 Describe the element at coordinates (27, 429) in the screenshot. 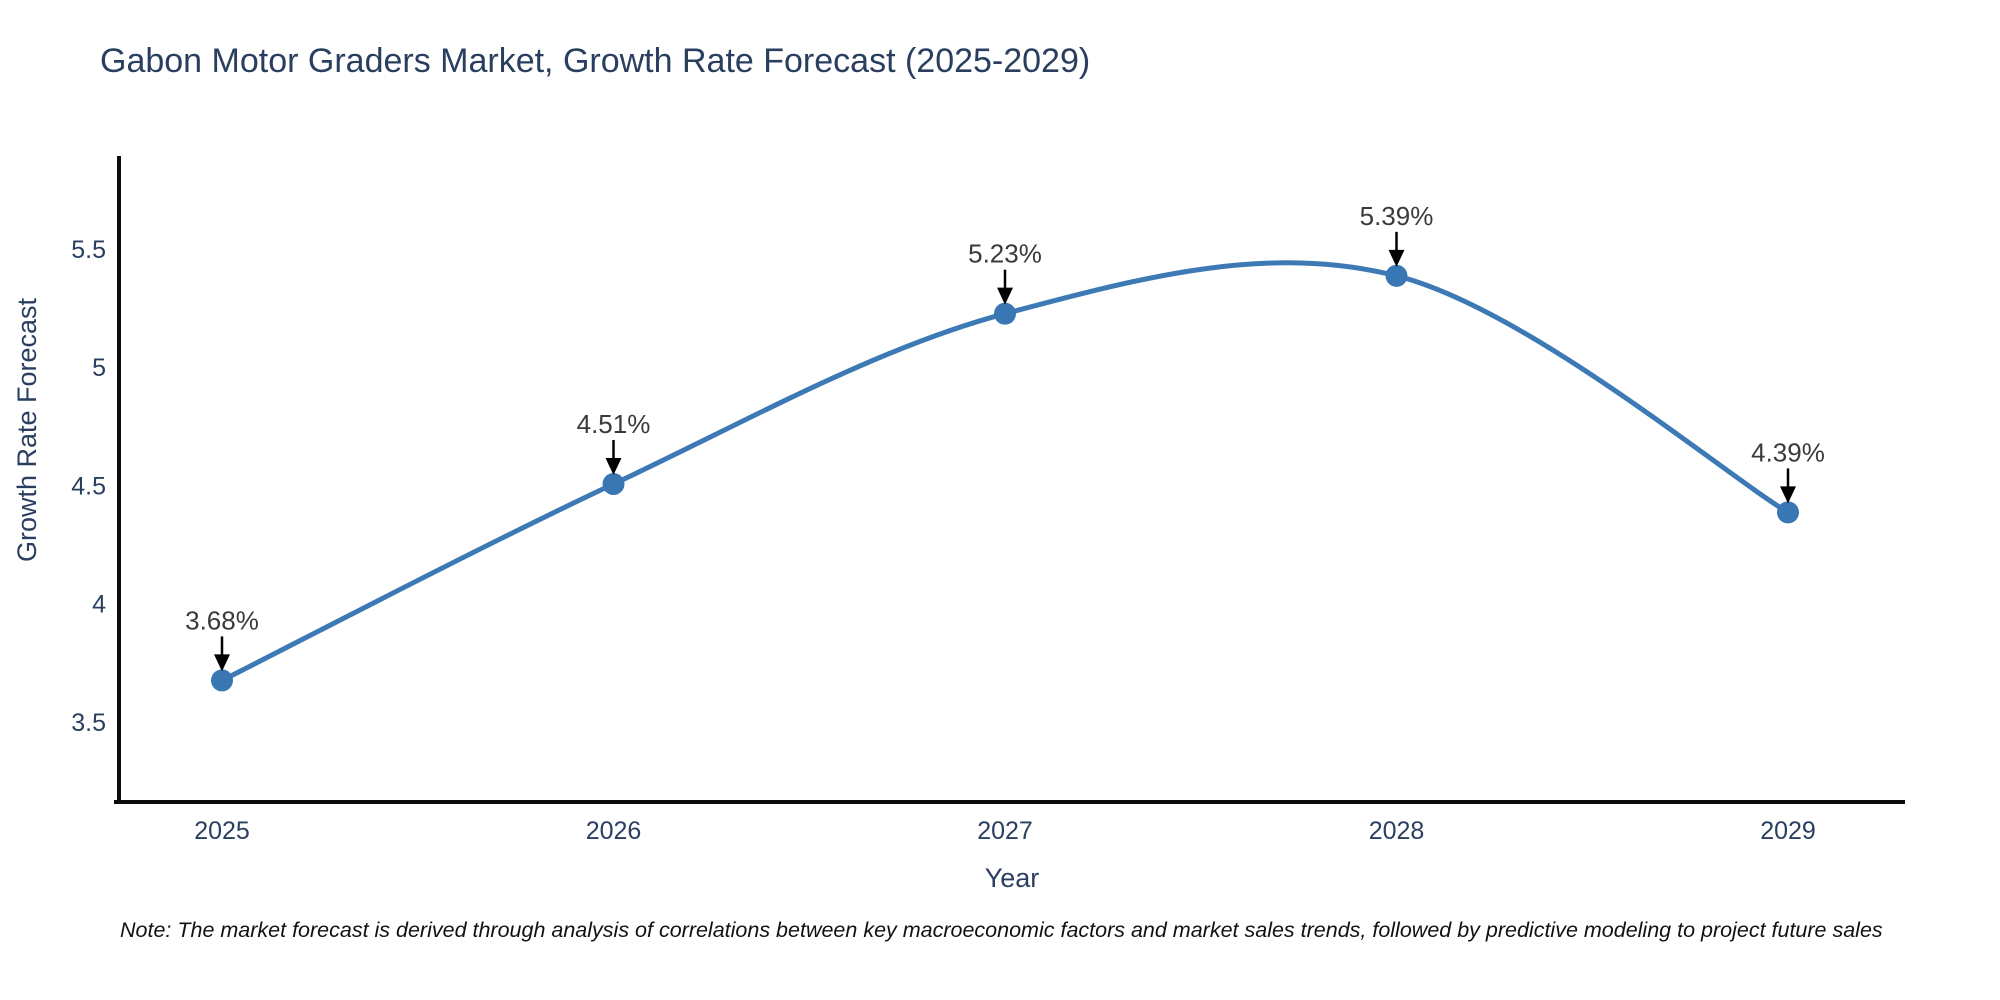

I see `y-axis-title: Growth Rate Forecast` at that location.